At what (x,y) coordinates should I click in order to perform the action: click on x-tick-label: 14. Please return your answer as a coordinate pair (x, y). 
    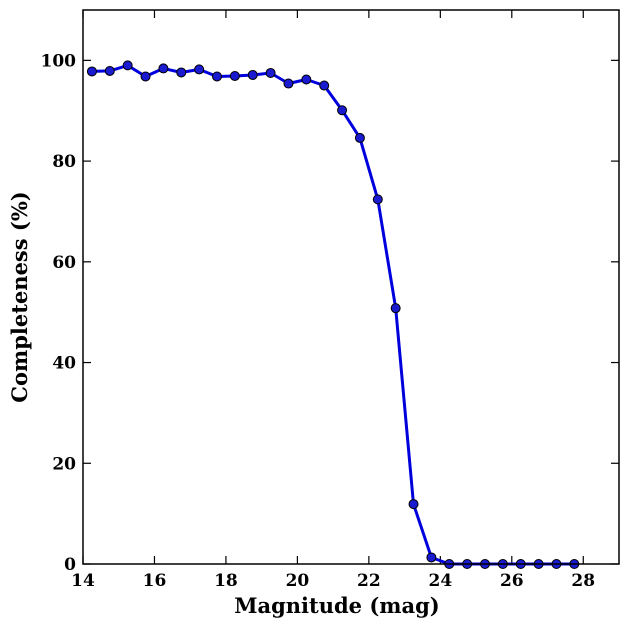
    Looking at the image, I should click on (83, 581).